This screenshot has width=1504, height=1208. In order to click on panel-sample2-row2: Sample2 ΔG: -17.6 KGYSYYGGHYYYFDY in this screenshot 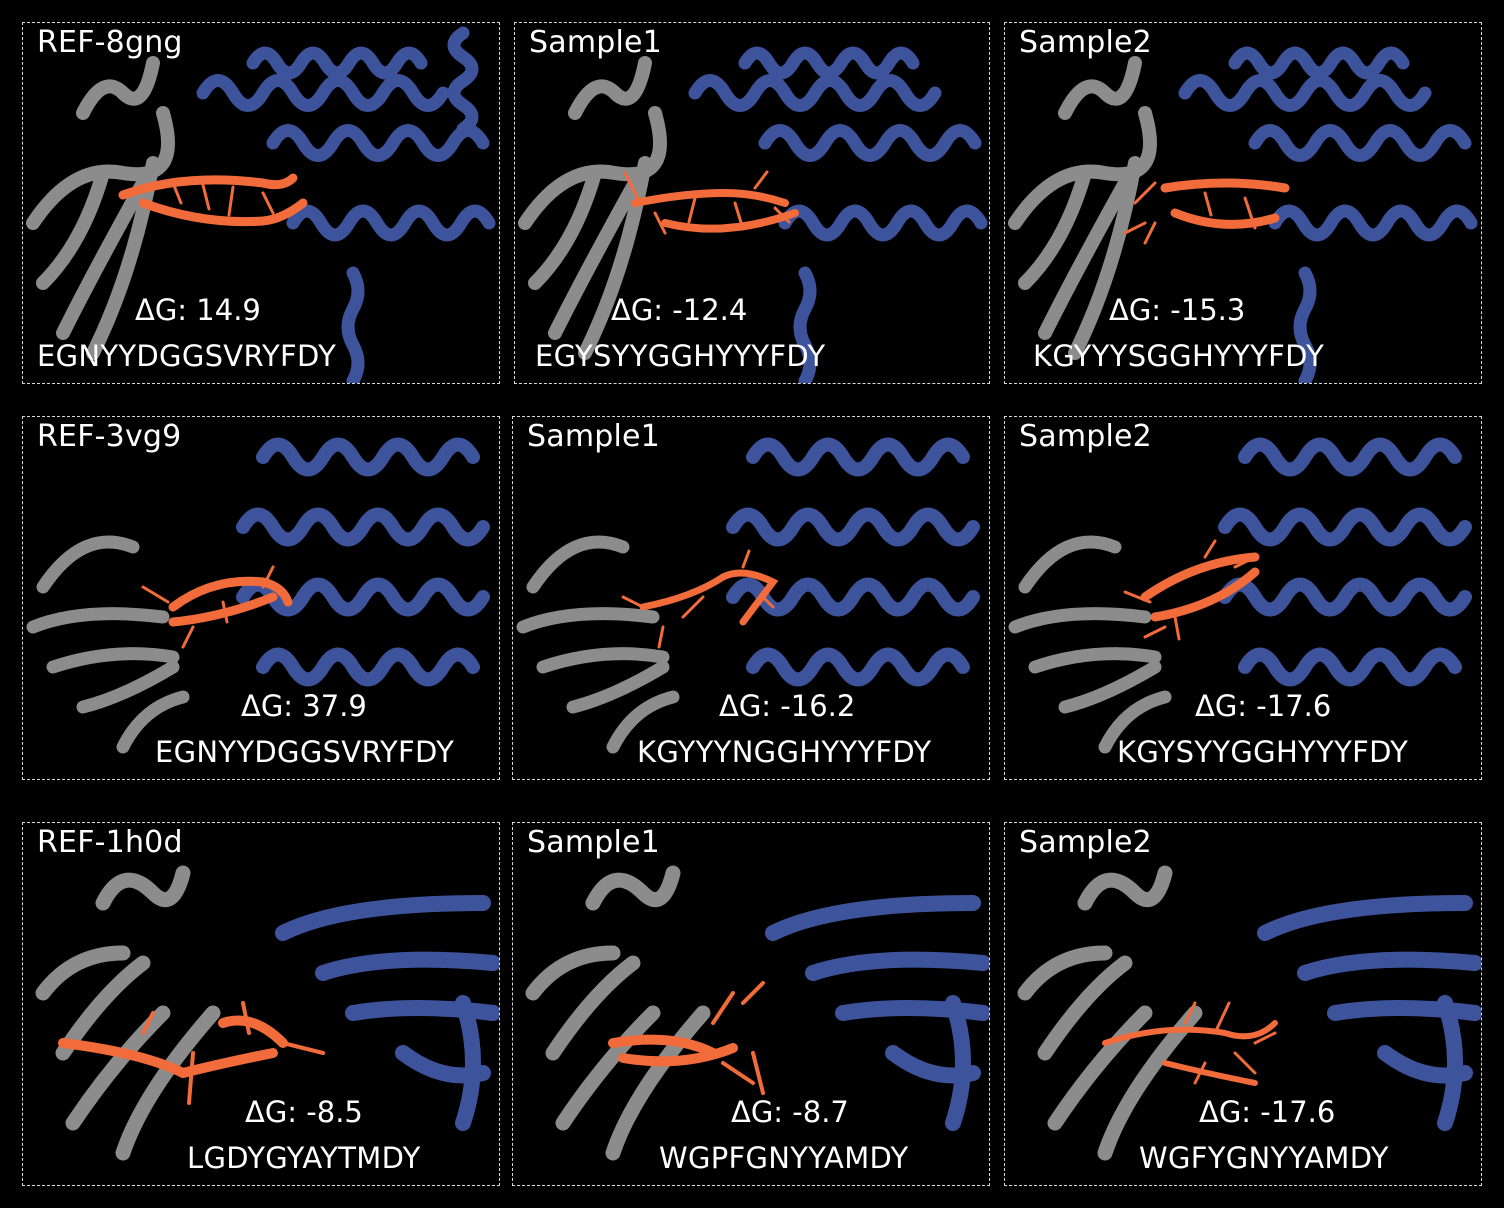, I will do `click(1243, 598)`.